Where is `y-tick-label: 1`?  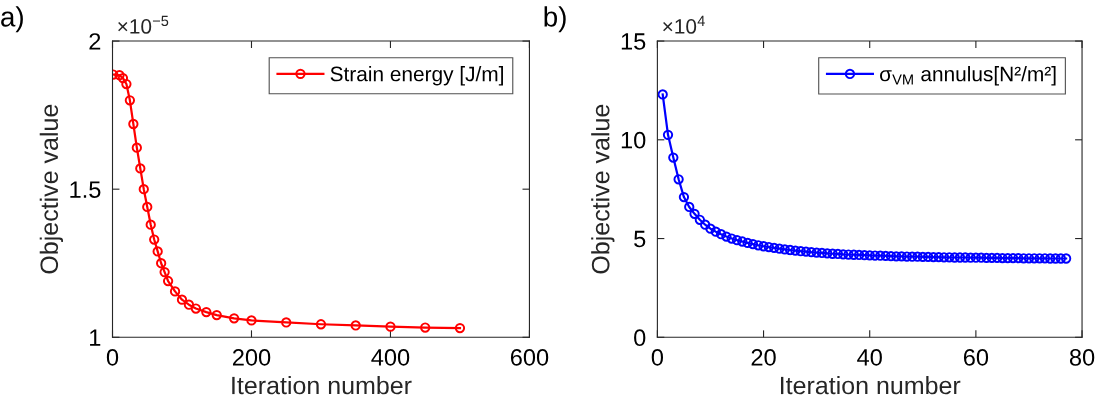
y-tick-label: 1 is located at coordinates (95, 337).